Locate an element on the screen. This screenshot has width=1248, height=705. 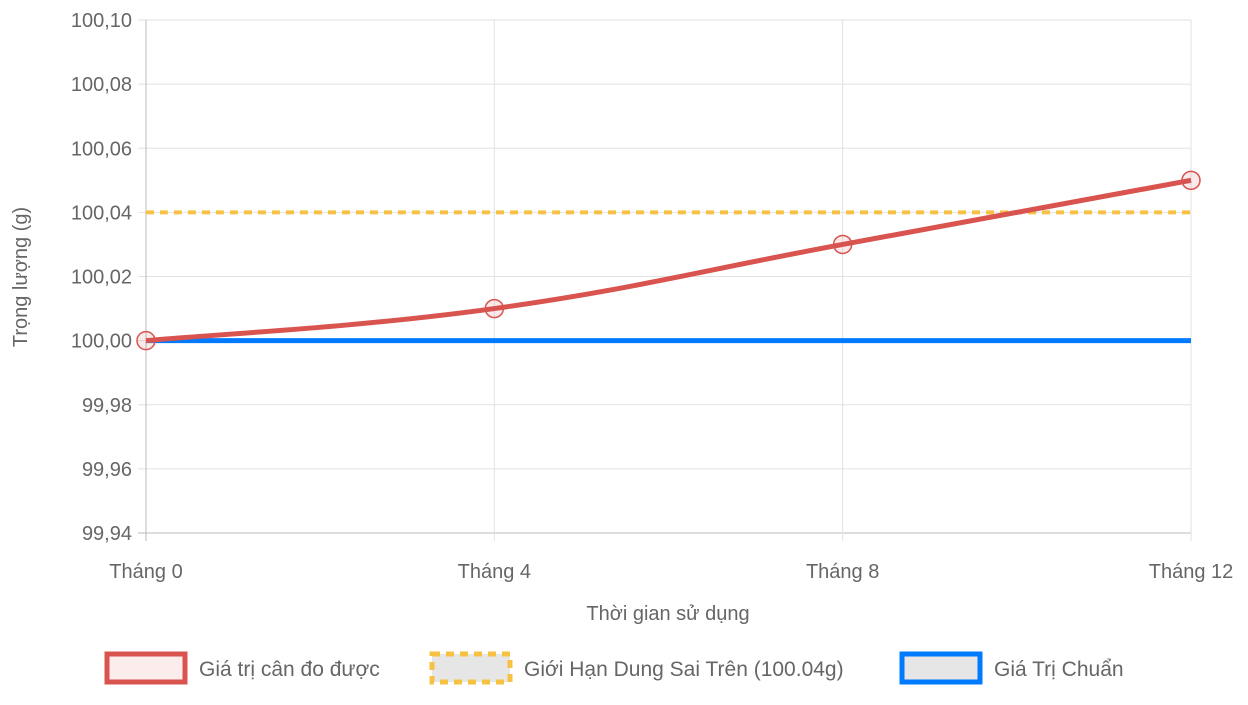
y-tick-label: 100,06 is located at coordinates (101, 149).